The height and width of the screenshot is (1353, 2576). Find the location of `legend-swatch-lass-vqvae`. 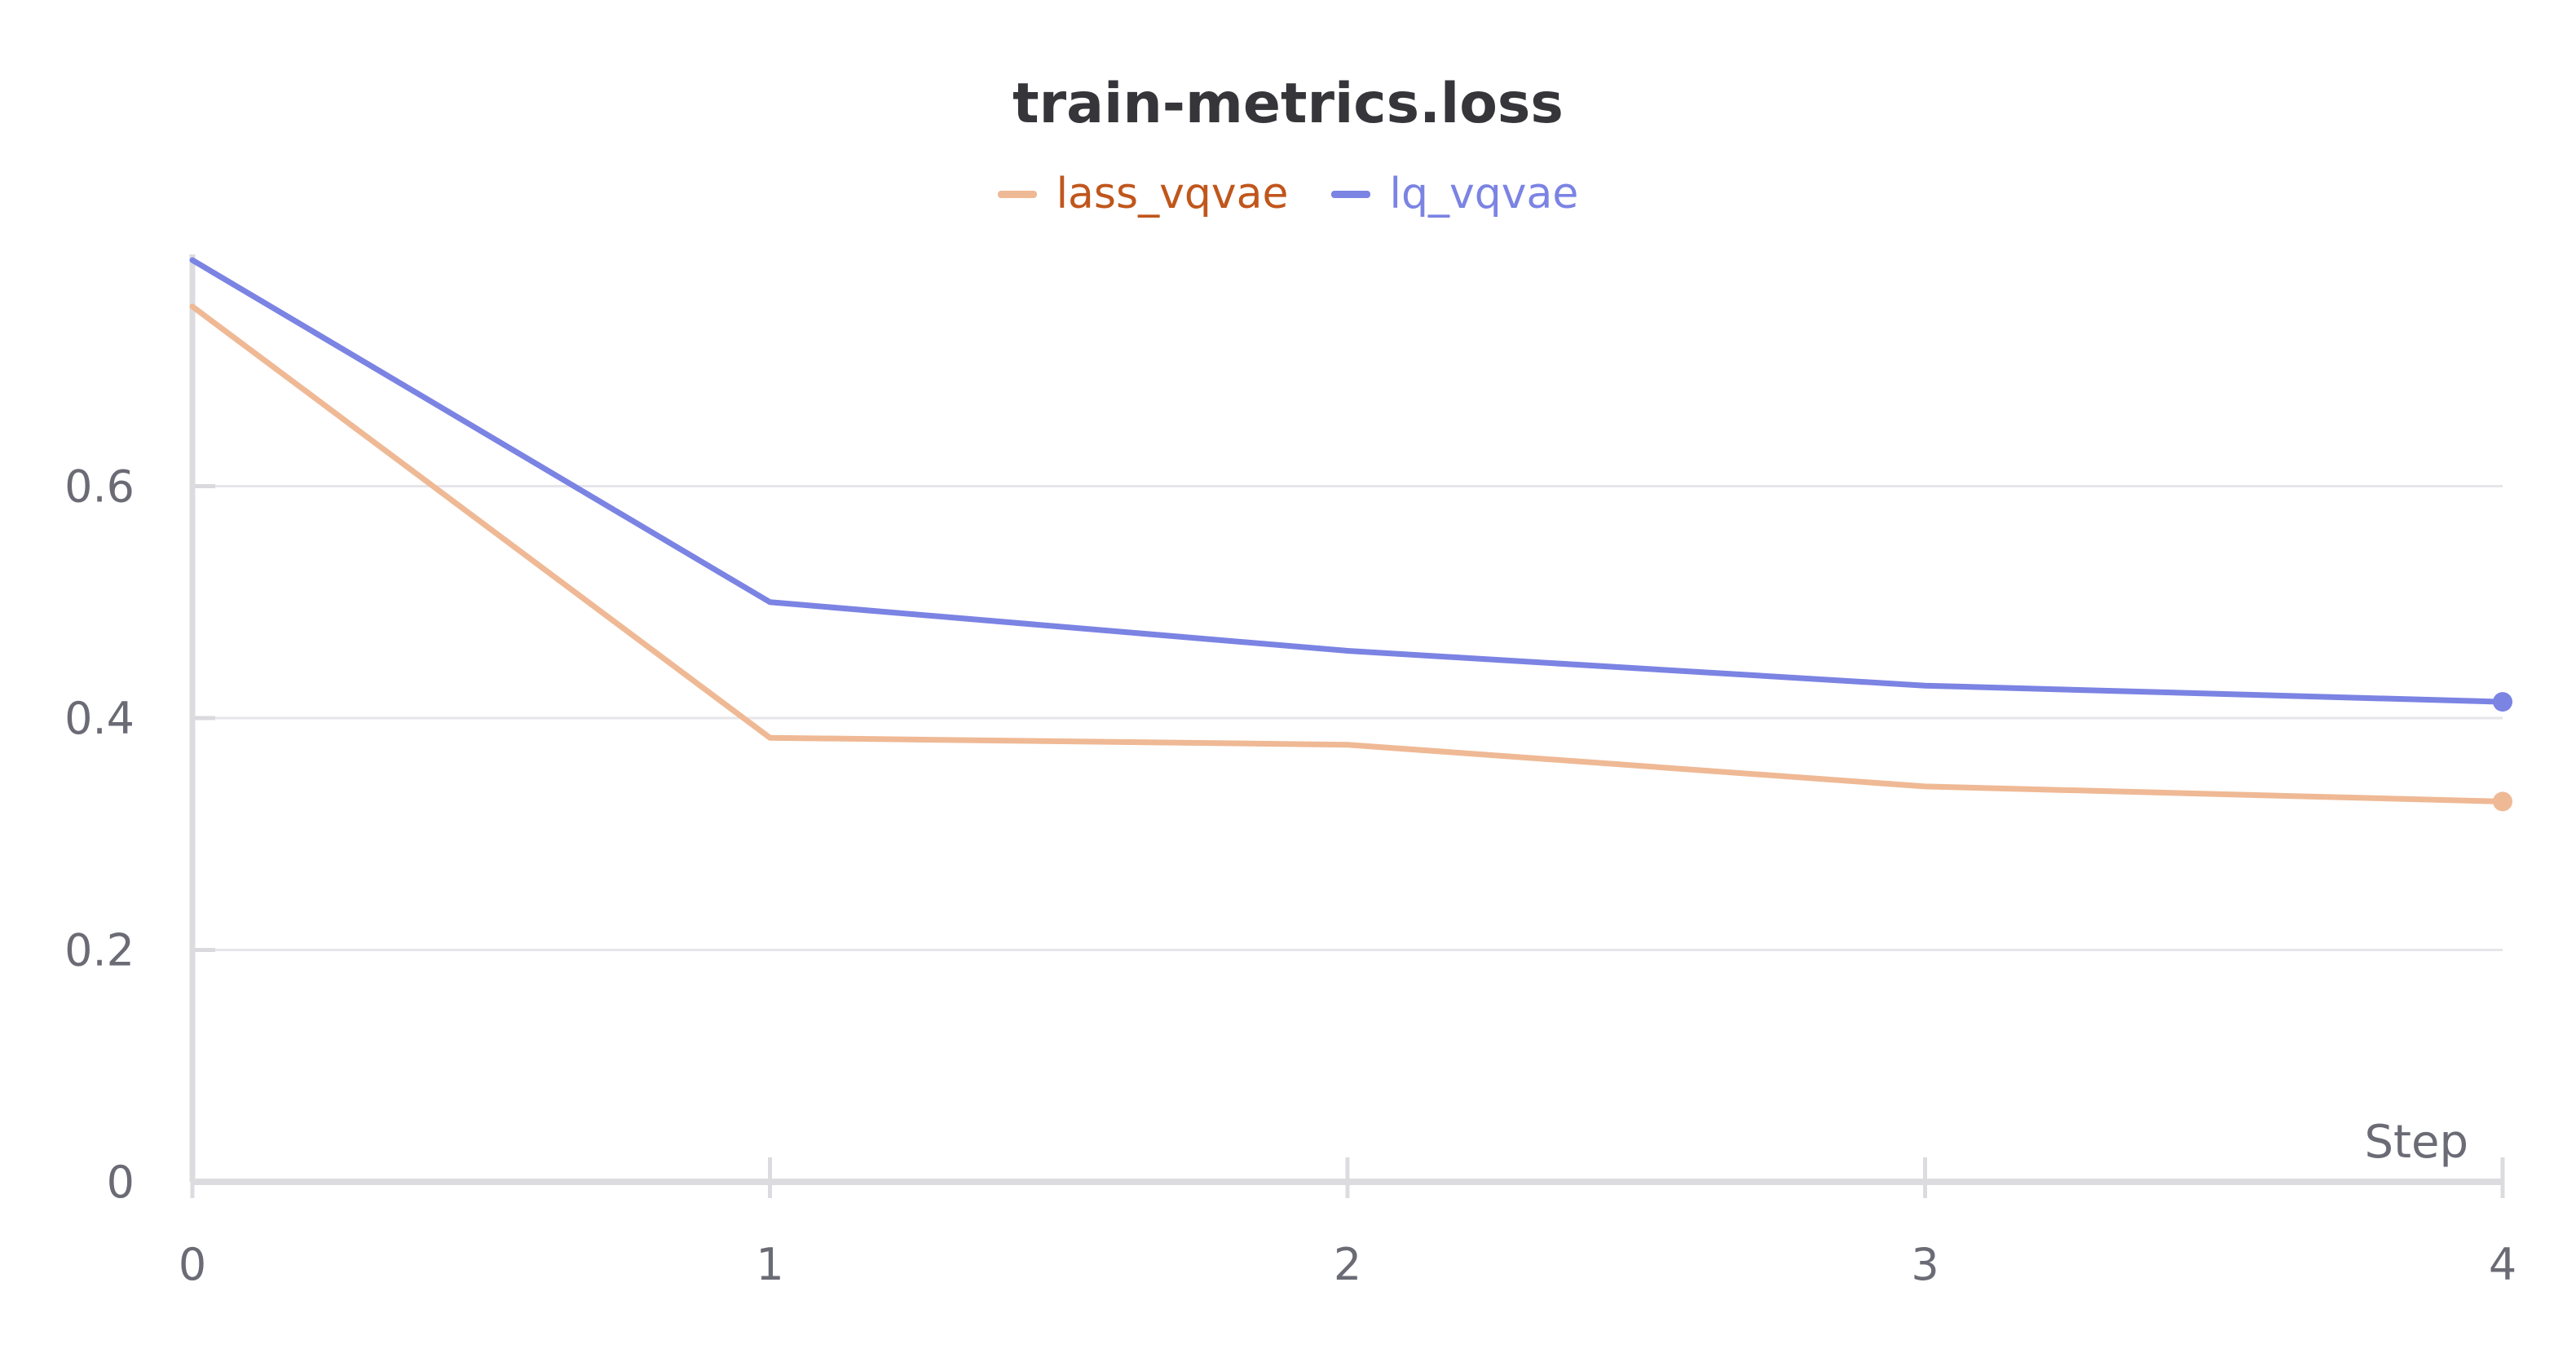

legend-swatch-lass-vqvae is located at coordinates (1017, 194).